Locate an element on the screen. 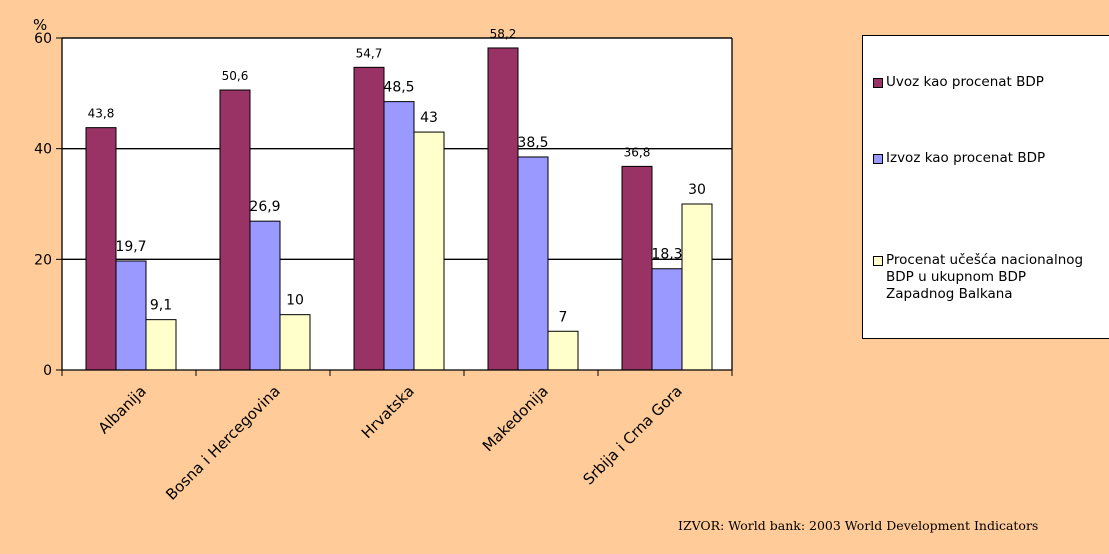 The height and width of the screenshot is (554, 1109). bar-label-2-4: 30 is located at coordinates (697, 190).